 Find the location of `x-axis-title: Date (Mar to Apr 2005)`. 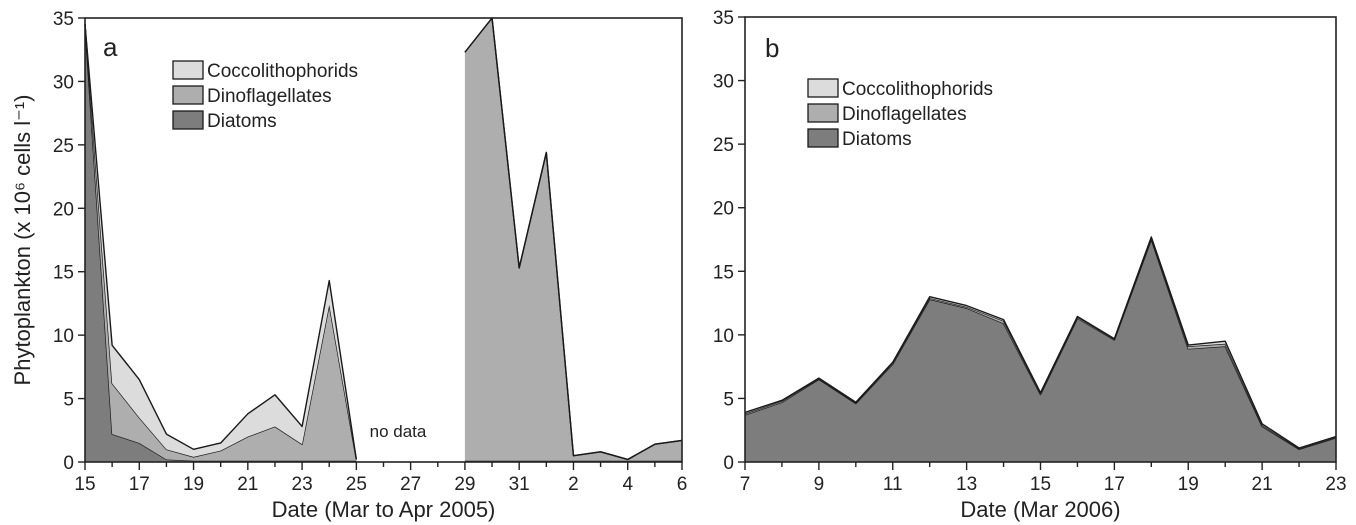

x-axis-title: Date (Mar to Apr 2005) is located at coordinates (384, 509).